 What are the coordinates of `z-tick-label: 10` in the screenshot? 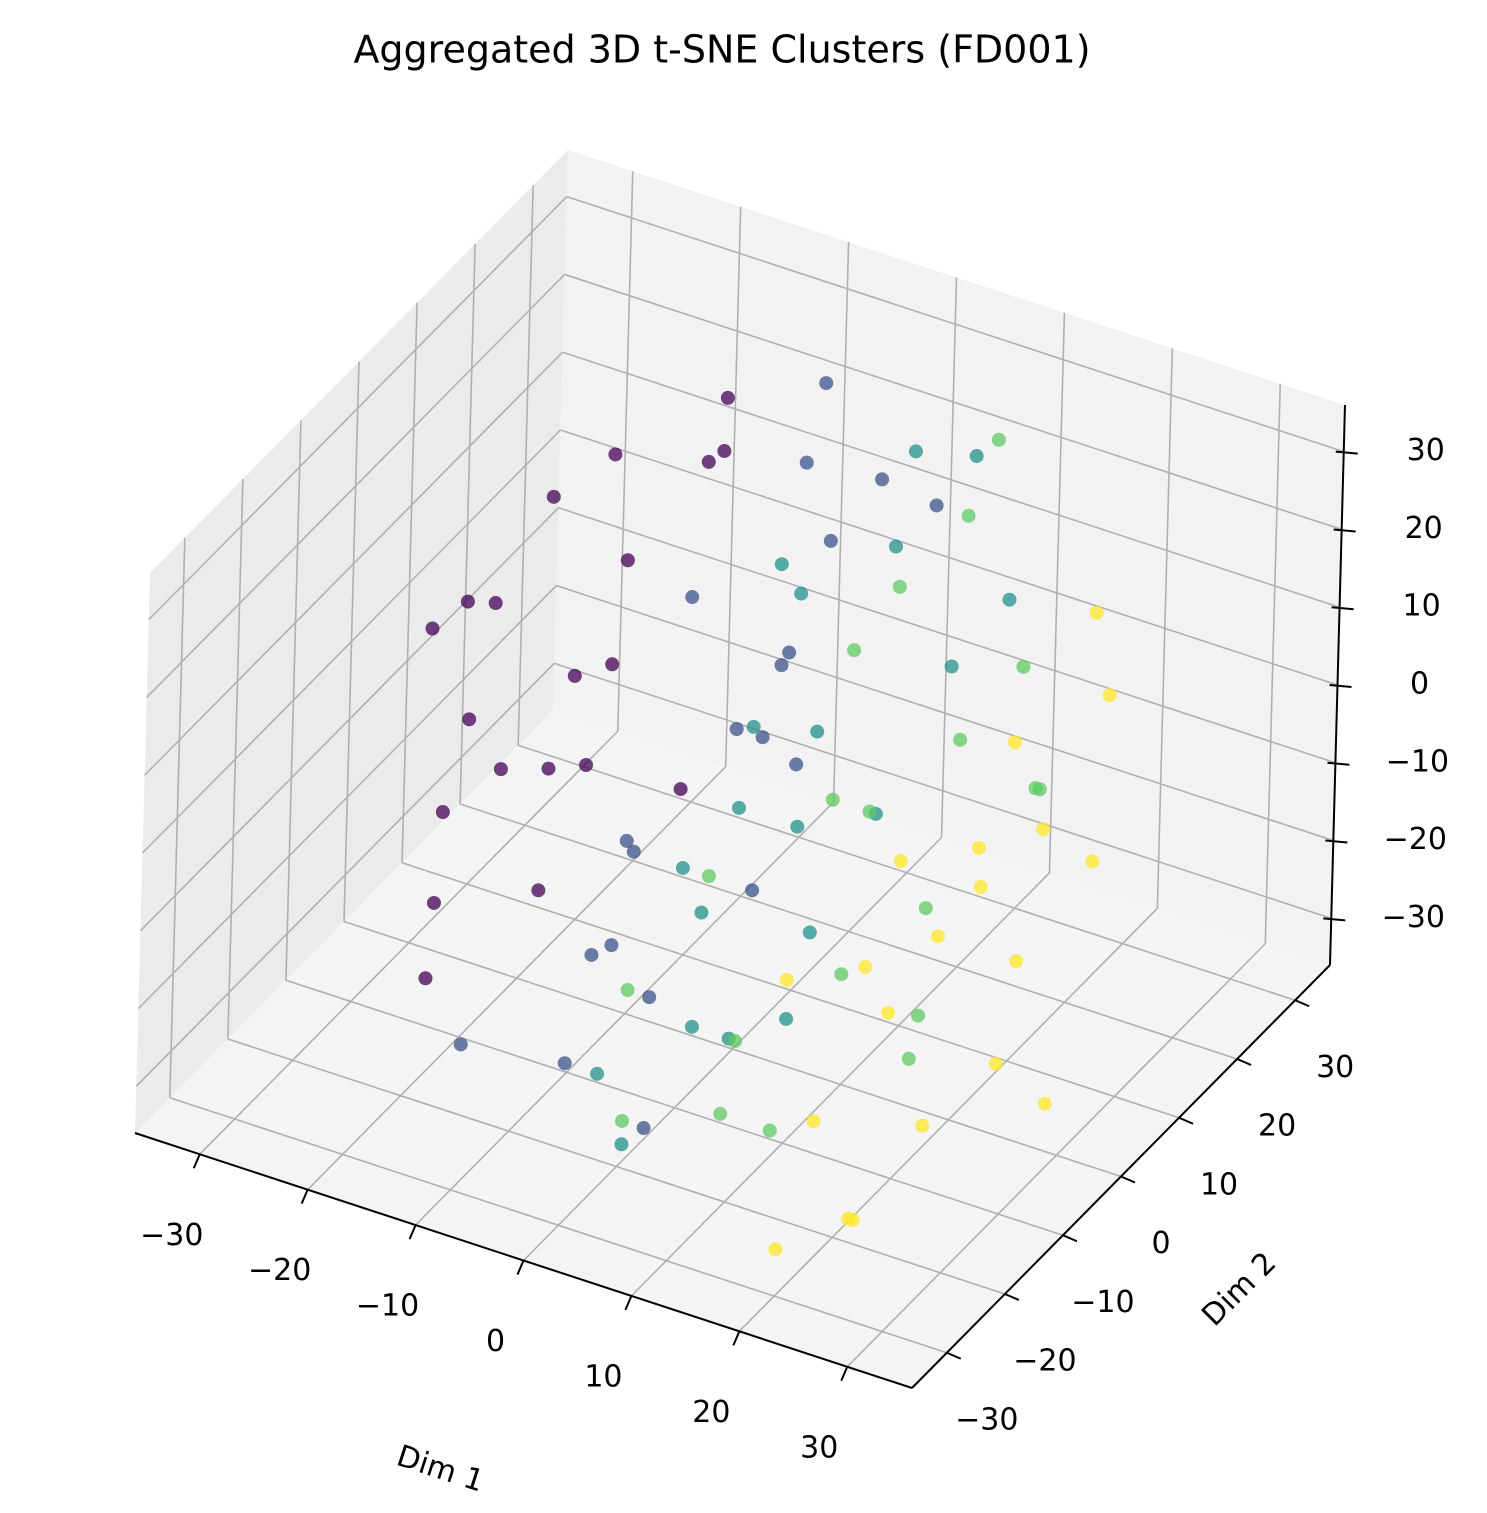 It's located at (1421, 606).